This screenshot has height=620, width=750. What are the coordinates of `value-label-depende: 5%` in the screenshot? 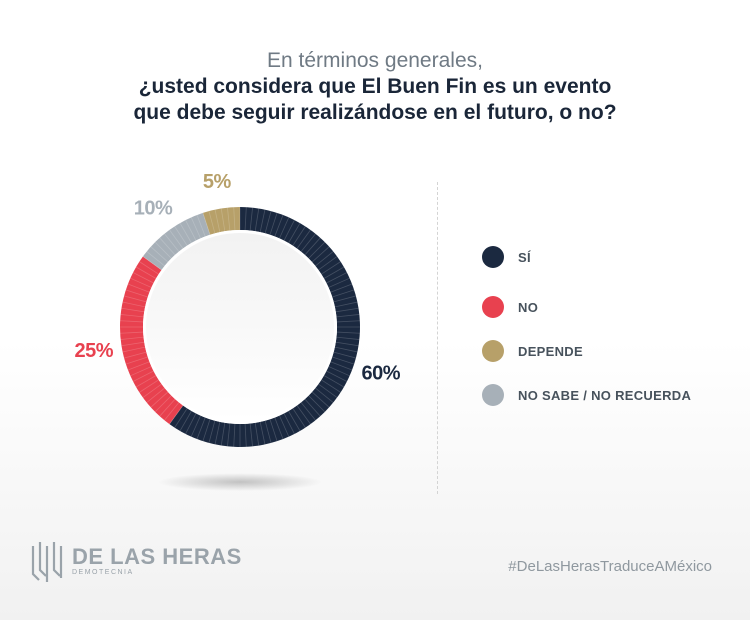 It's located at (217, 182).